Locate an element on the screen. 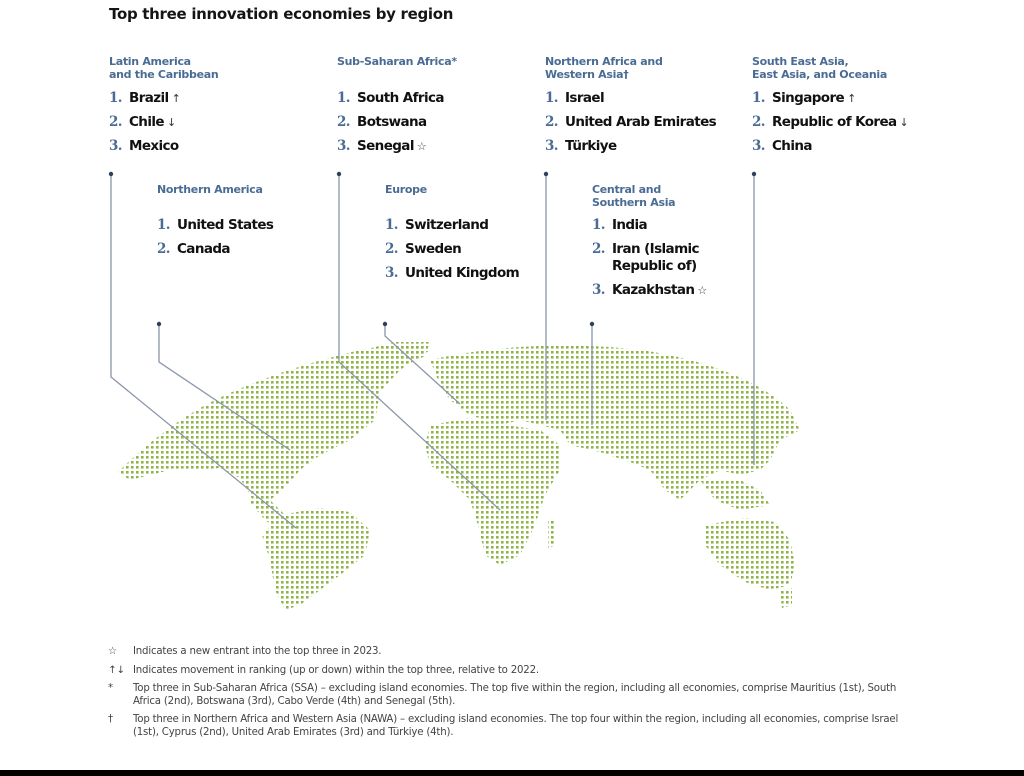 This screenshot has width=1024, height=776. rank-item: 3. China is located at coordinates (782, 146).